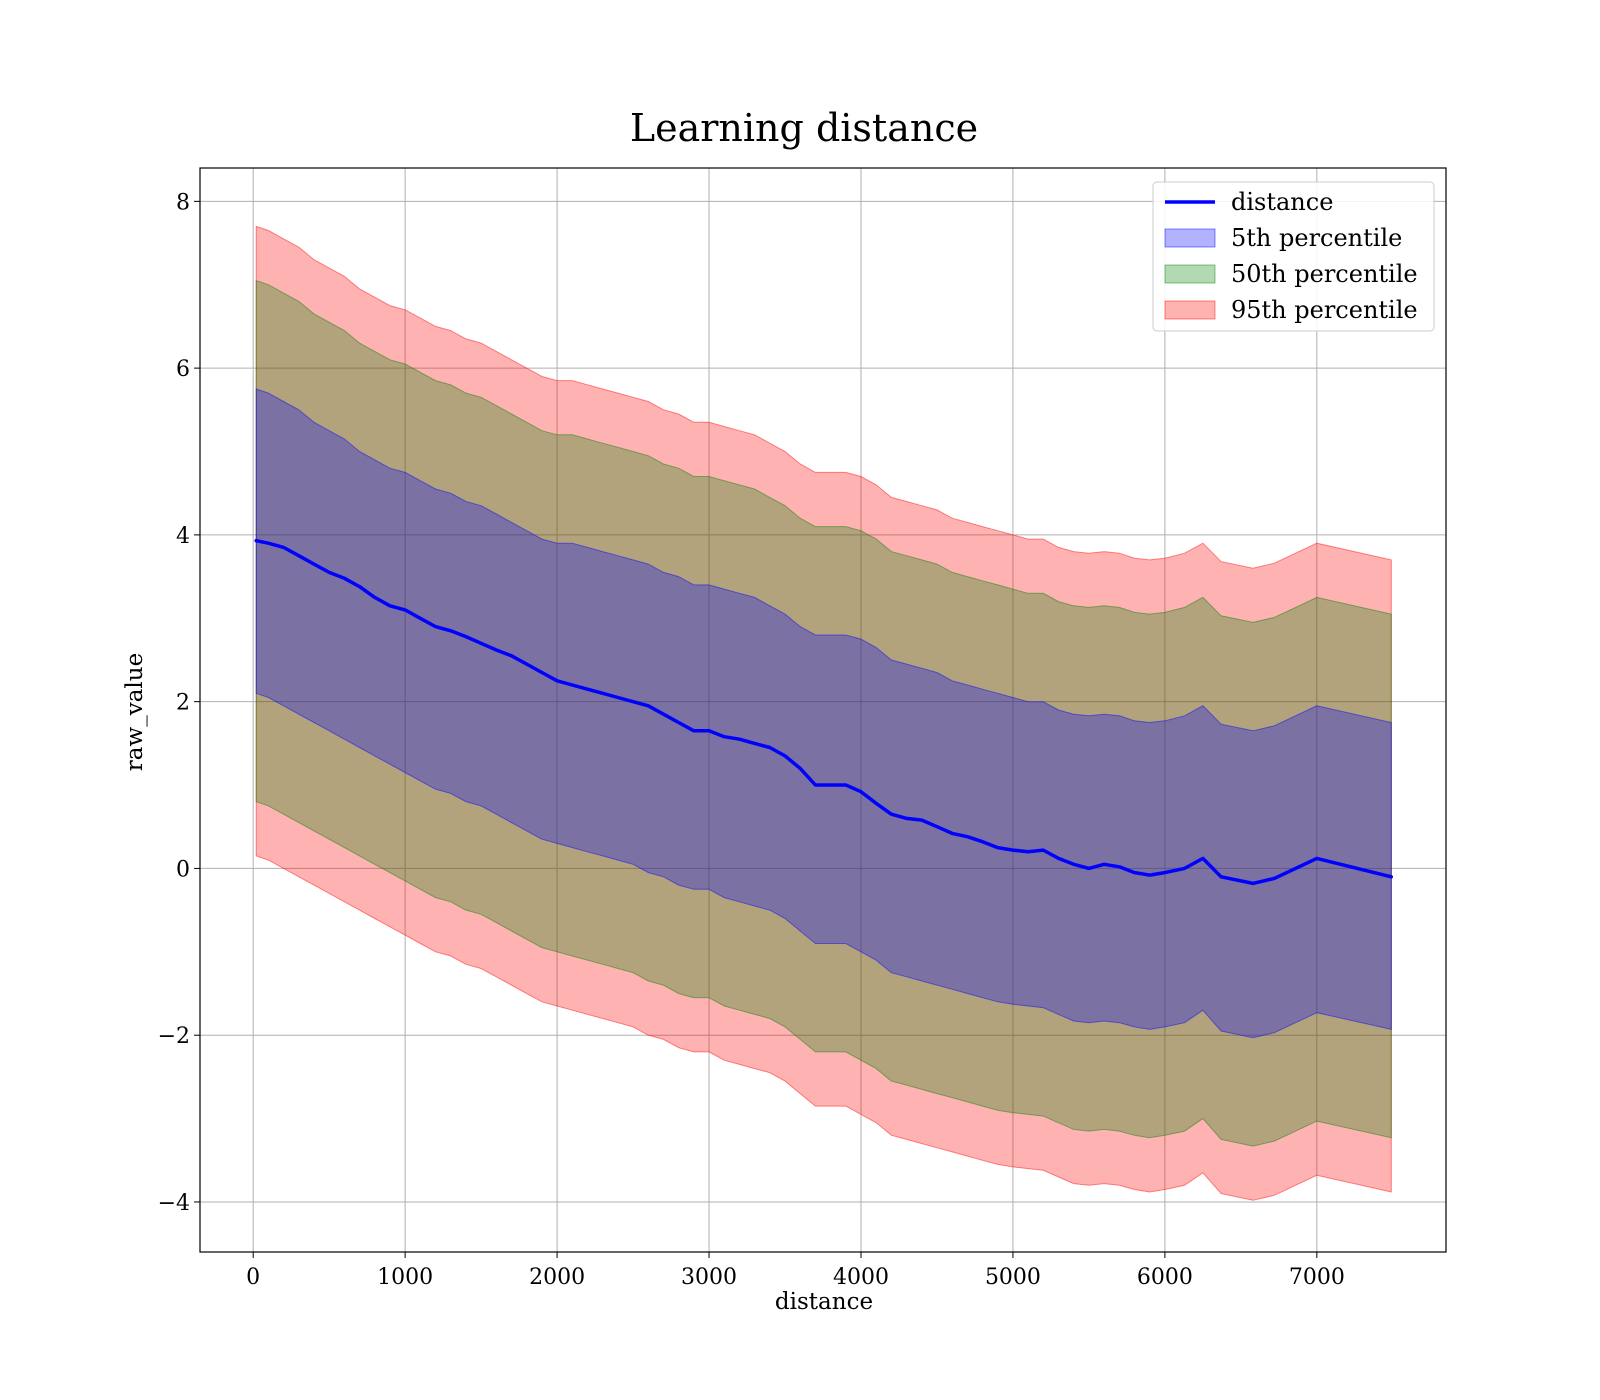 The width and height of the screenshot is (1600, 1400). Describe the element at coordinates (183, 369) in the screenshot. I see `y-tick-label: 6` at that location.